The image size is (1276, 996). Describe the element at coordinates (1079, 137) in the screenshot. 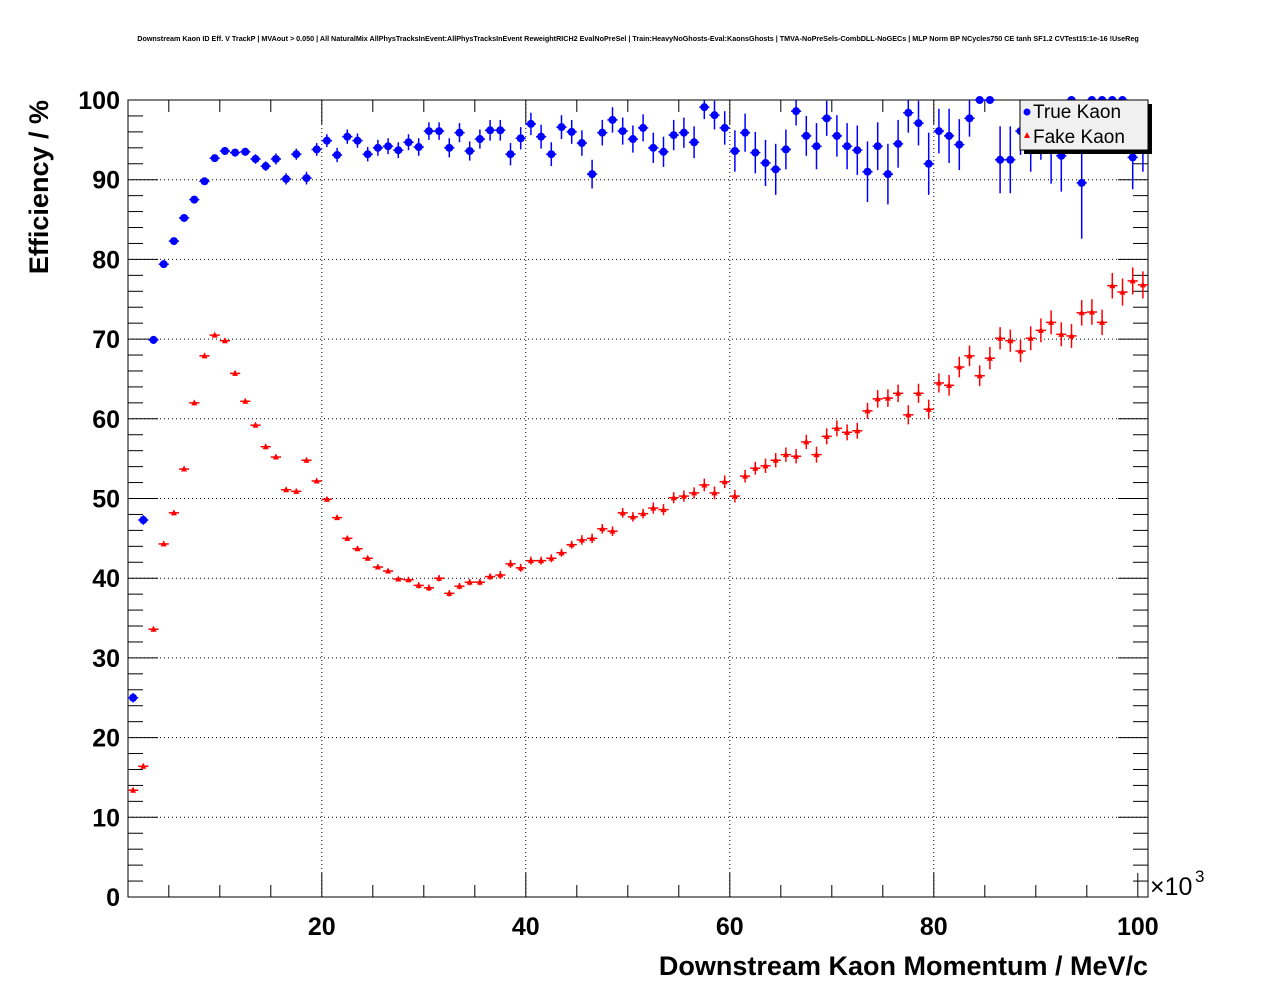

I see `legend-fake-kaon-label: Fake Kaon` at that location.